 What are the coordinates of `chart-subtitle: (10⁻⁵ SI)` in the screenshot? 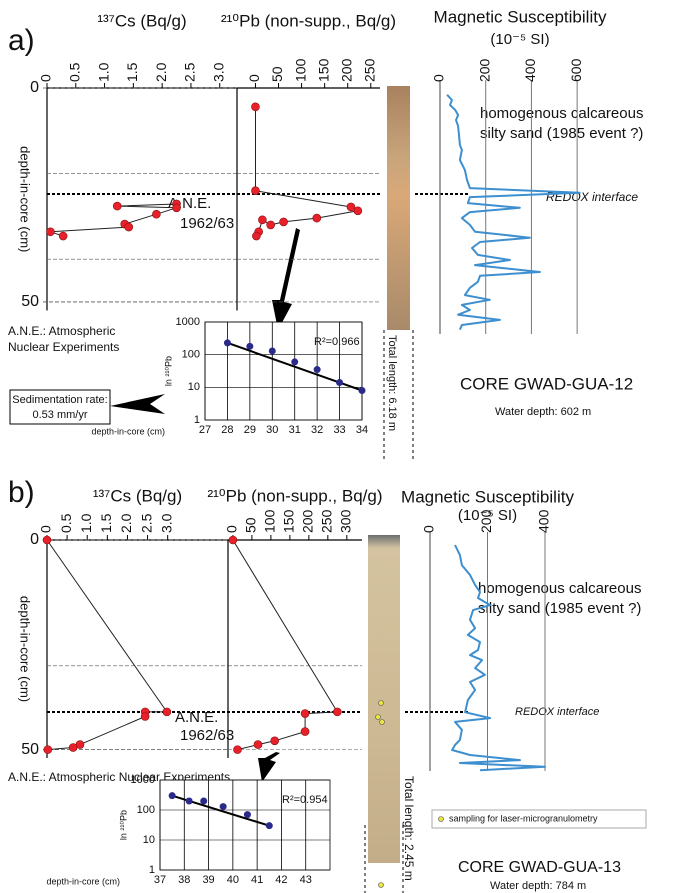 It's located at (487, 515).